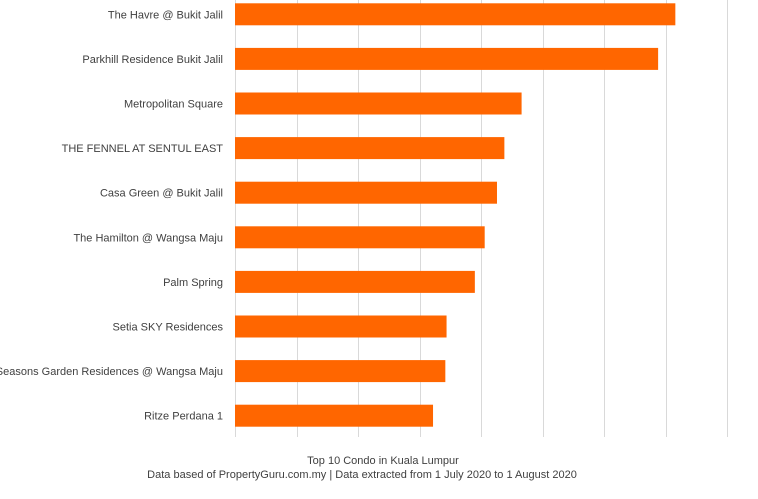 Image resolution: width=758 pixels, height=499 pixels. I want to click on category-label: The Havre @ Bukit Jalil, so click(165, 15).